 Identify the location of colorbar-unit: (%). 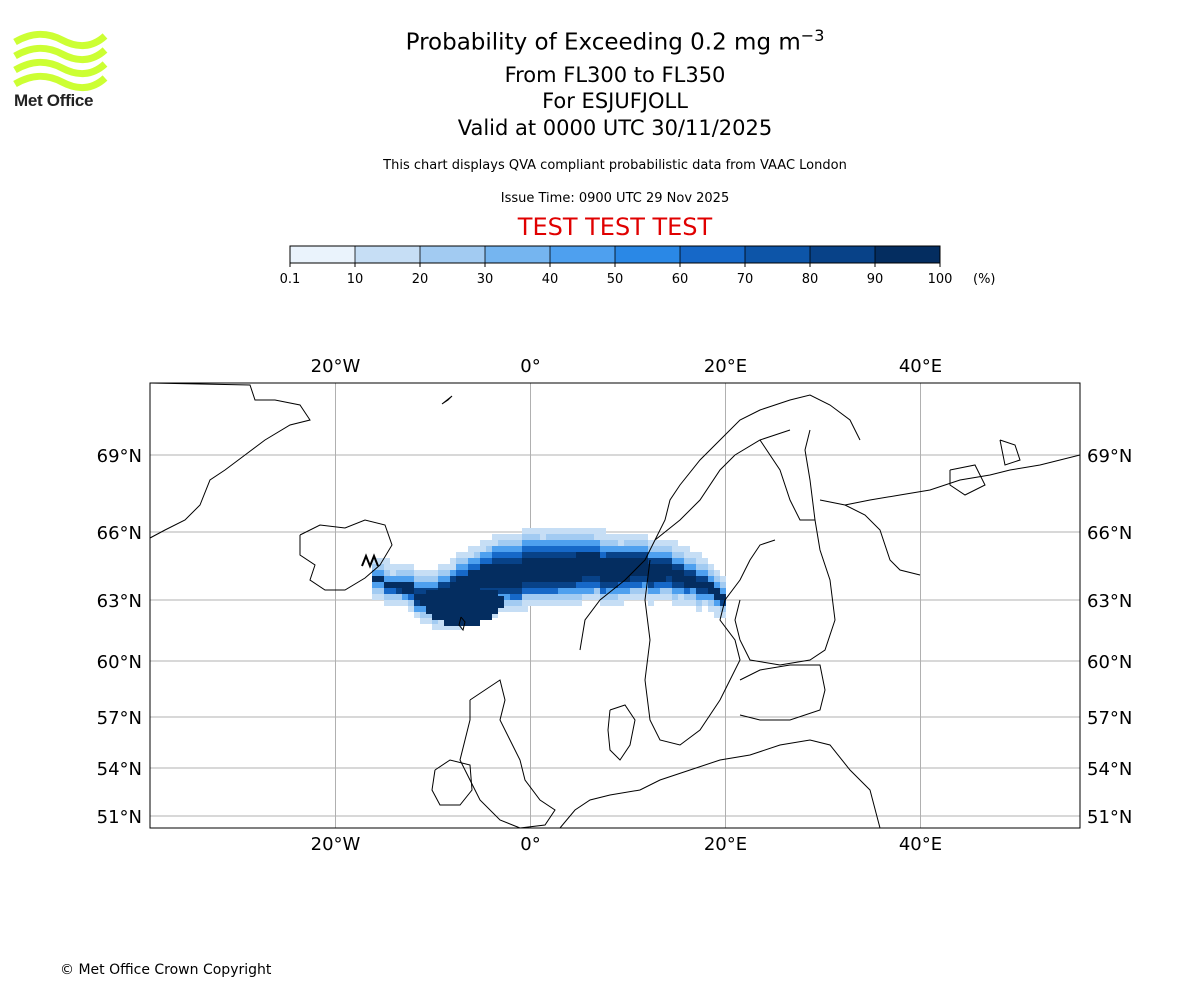
(984, 279).